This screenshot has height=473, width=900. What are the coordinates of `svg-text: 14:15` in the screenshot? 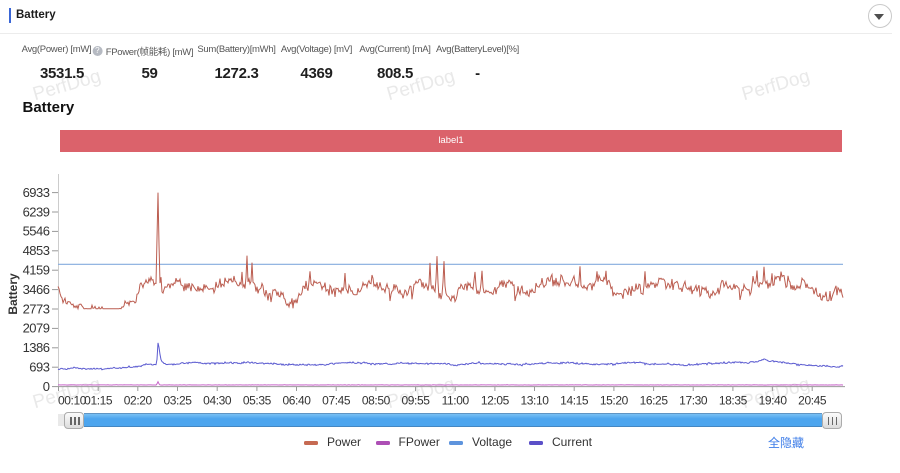 It's located at (574, 401).